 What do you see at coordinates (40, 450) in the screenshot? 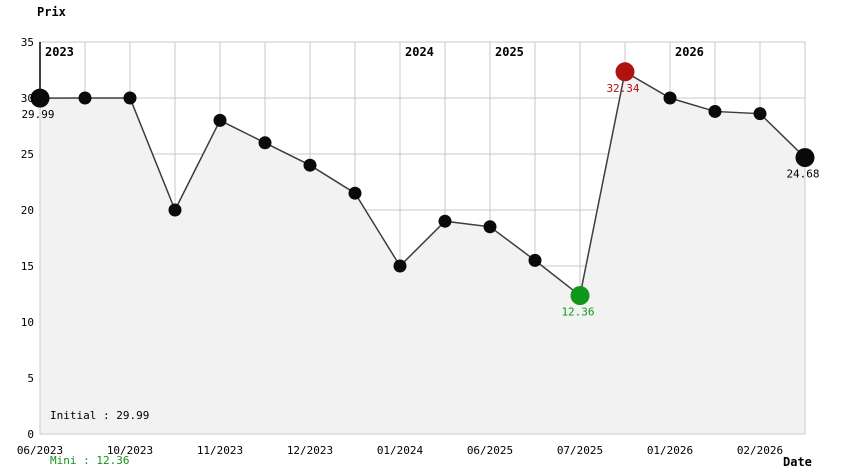
I see `x-tick-label: 06/2023` at bounding box center [40, 450].